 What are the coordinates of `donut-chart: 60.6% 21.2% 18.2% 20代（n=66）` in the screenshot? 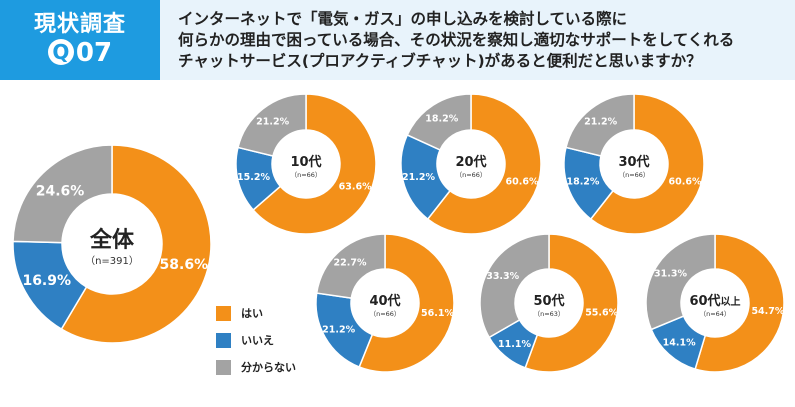 It's located at (471, 164).